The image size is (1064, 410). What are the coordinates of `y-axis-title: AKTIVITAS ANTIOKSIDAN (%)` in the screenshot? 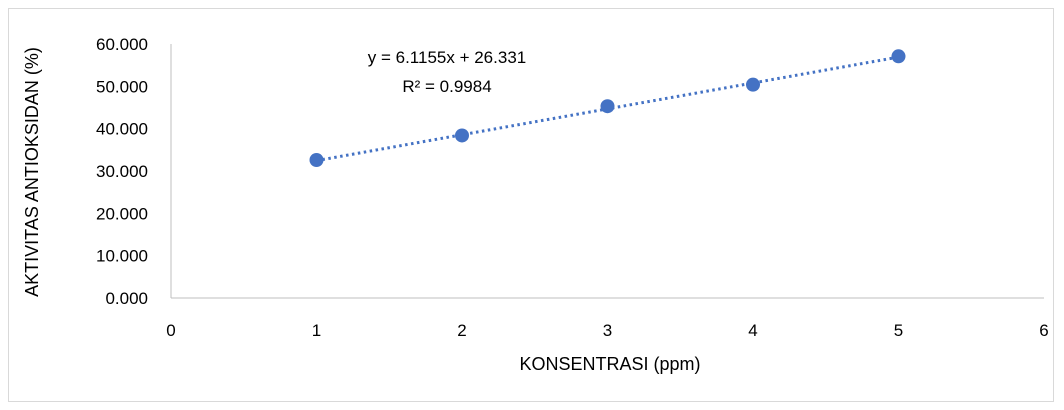 It's located at (32, 172).